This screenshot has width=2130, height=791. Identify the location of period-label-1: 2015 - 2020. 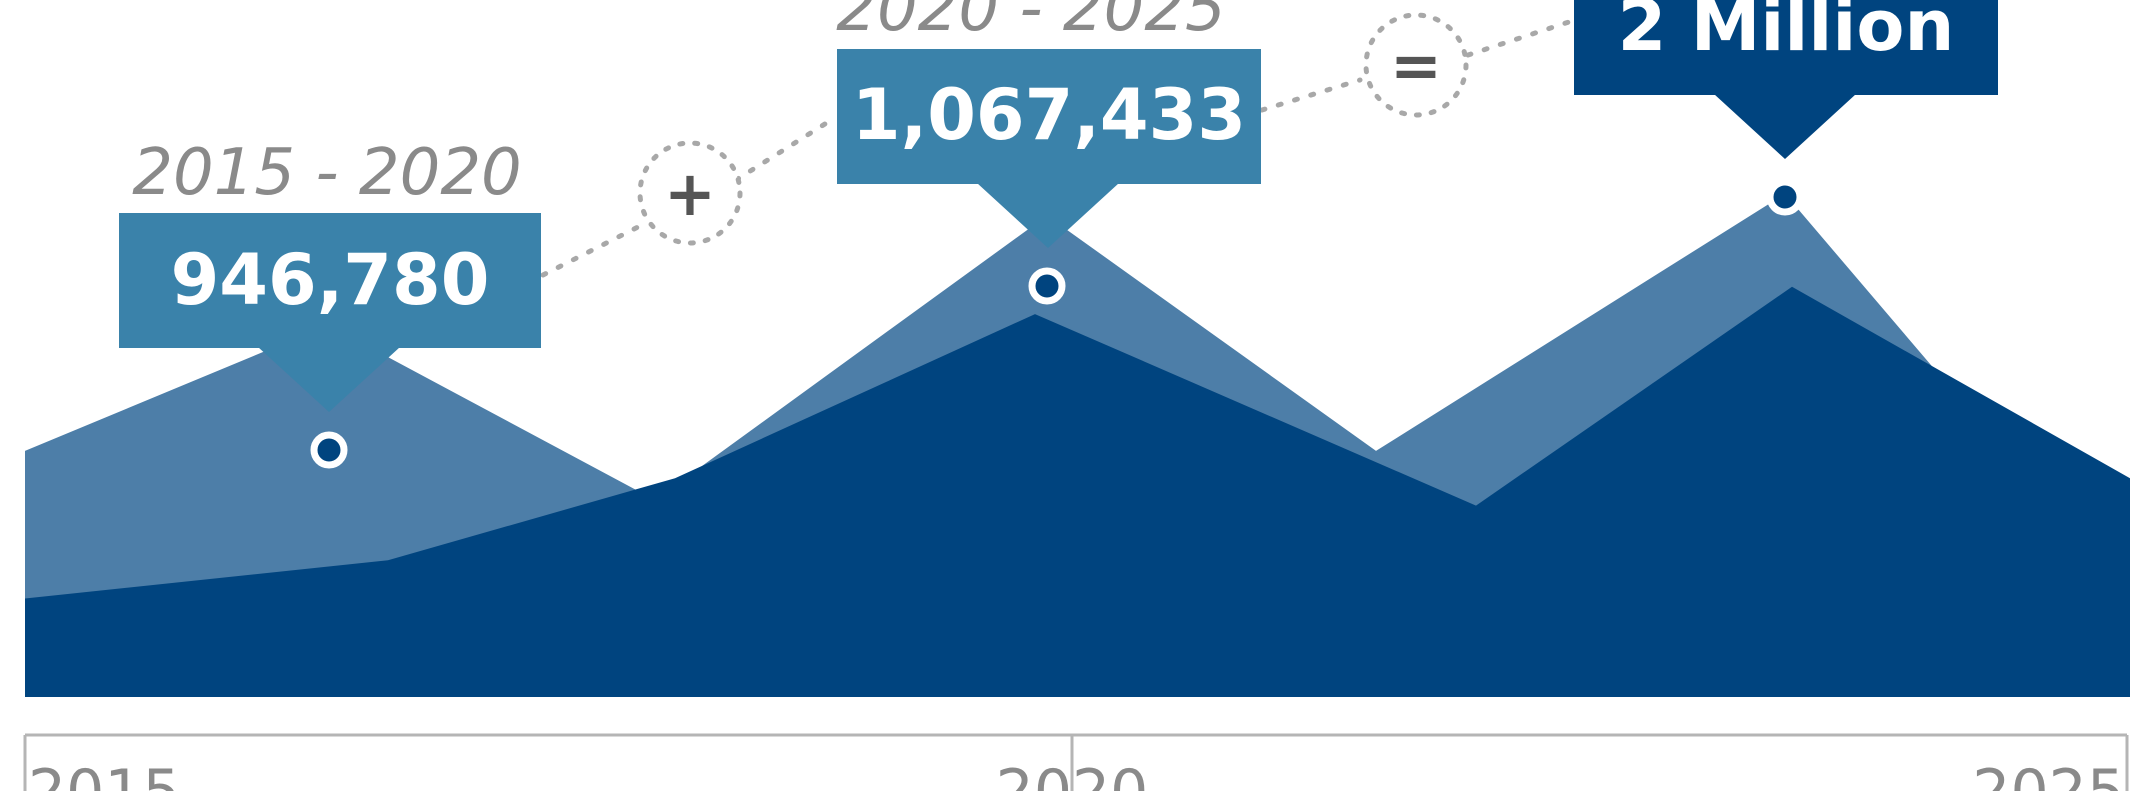
(327, 173).